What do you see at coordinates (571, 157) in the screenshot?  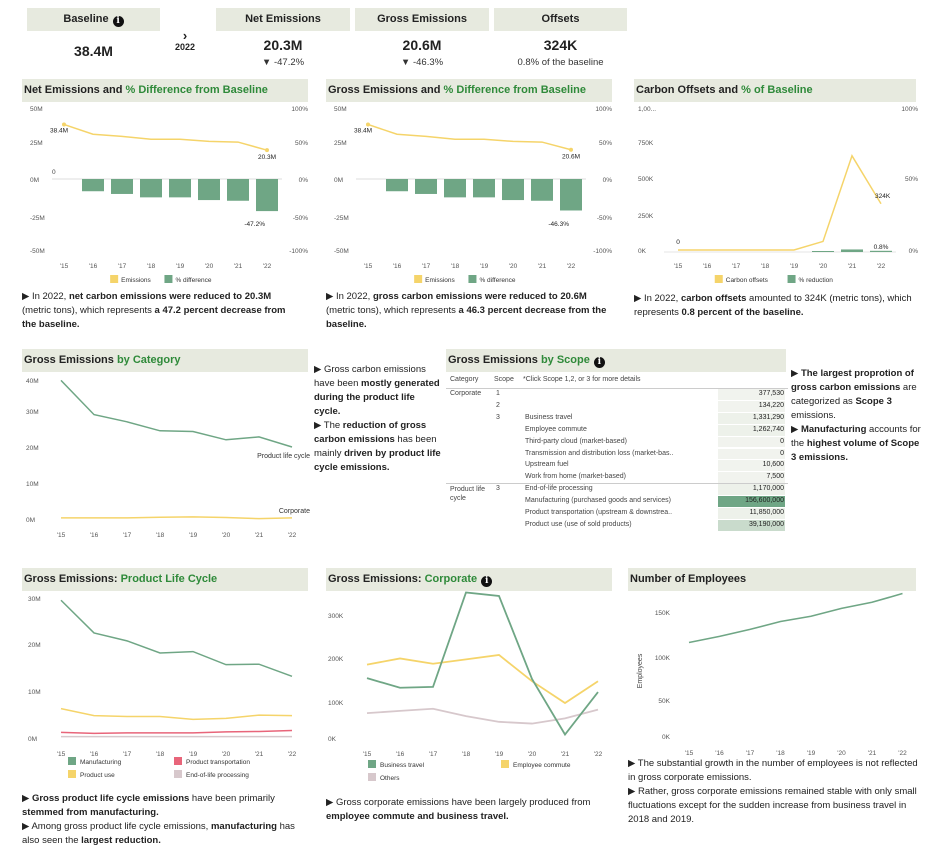 I see `end-label: 20.6M` at bounding box center [571, 157].